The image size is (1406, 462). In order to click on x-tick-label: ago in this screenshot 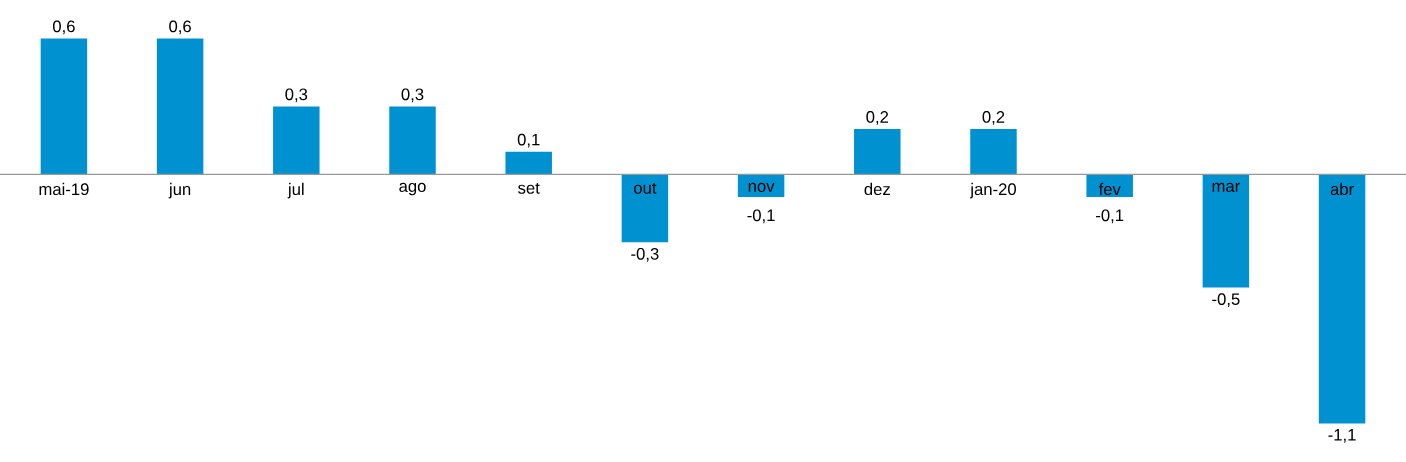, I will do `click(412, 189)`.